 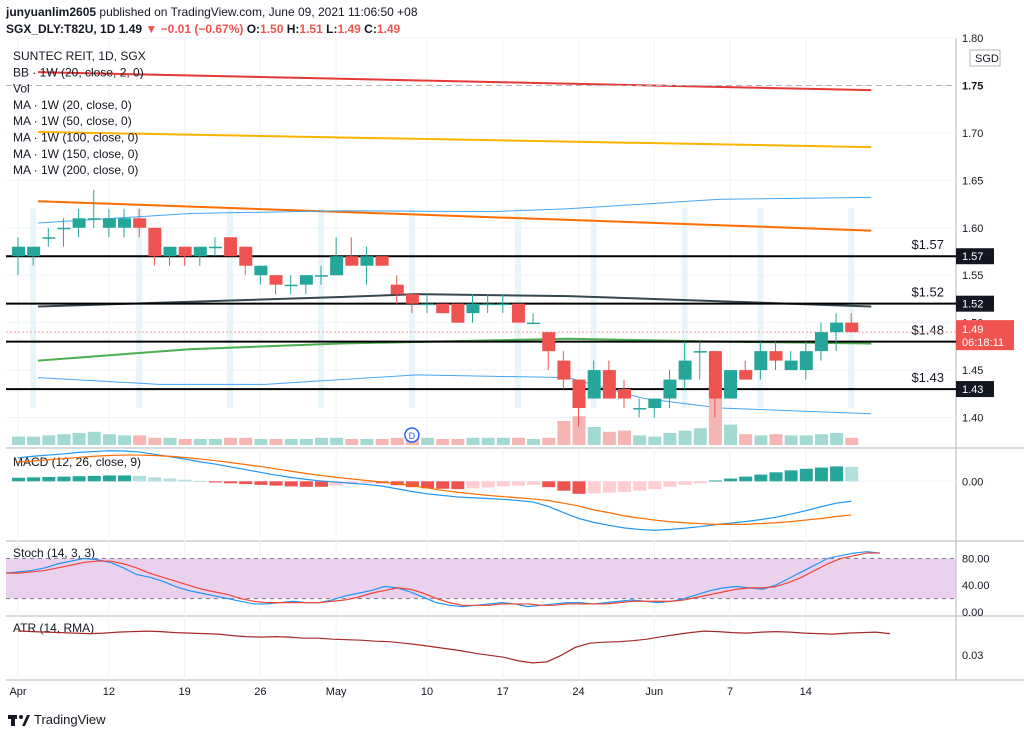 I want to click on legend-item: SUNTEC REIT, 1D, SGX, so click(x=79, y=56).